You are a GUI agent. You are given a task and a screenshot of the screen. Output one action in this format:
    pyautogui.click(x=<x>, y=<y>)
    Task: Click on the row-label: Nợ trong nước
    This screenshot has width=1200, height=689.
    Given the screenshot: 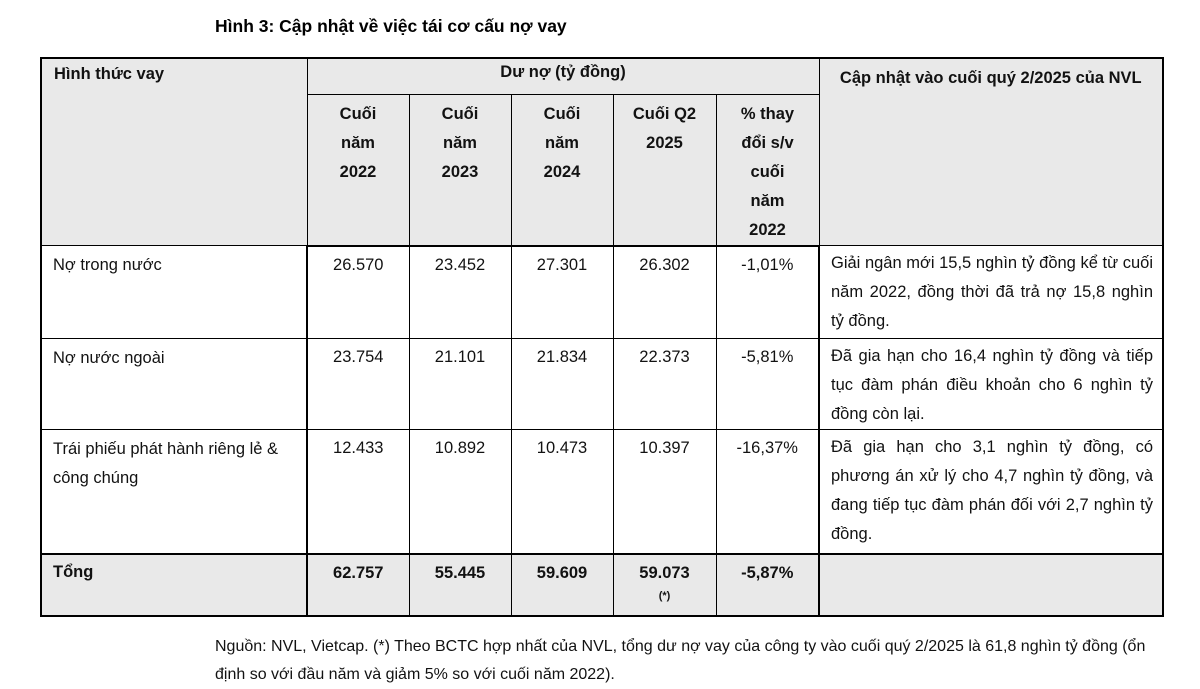 What is the action you would take?
    pyautogui.click(x=174, y=292)
    